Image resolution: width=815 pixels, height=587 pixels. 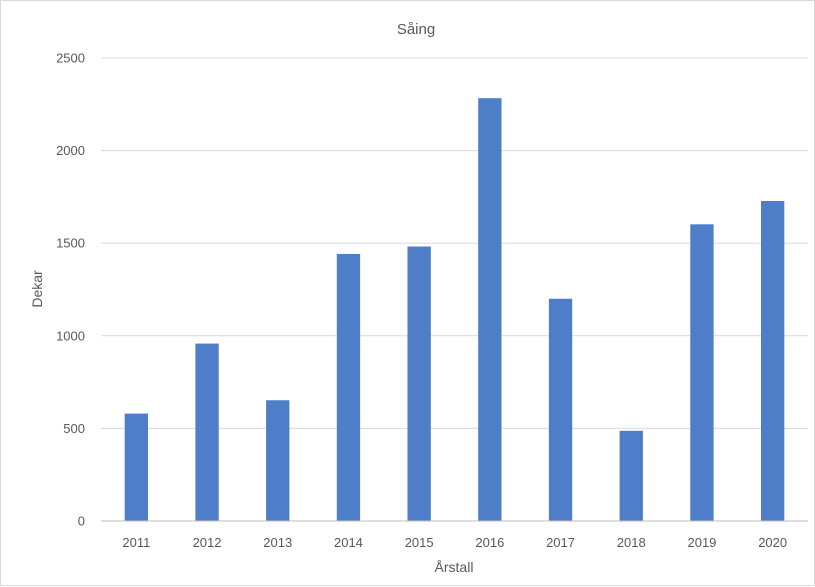 I want to click on bar-2012, so click(x=207, y=432).